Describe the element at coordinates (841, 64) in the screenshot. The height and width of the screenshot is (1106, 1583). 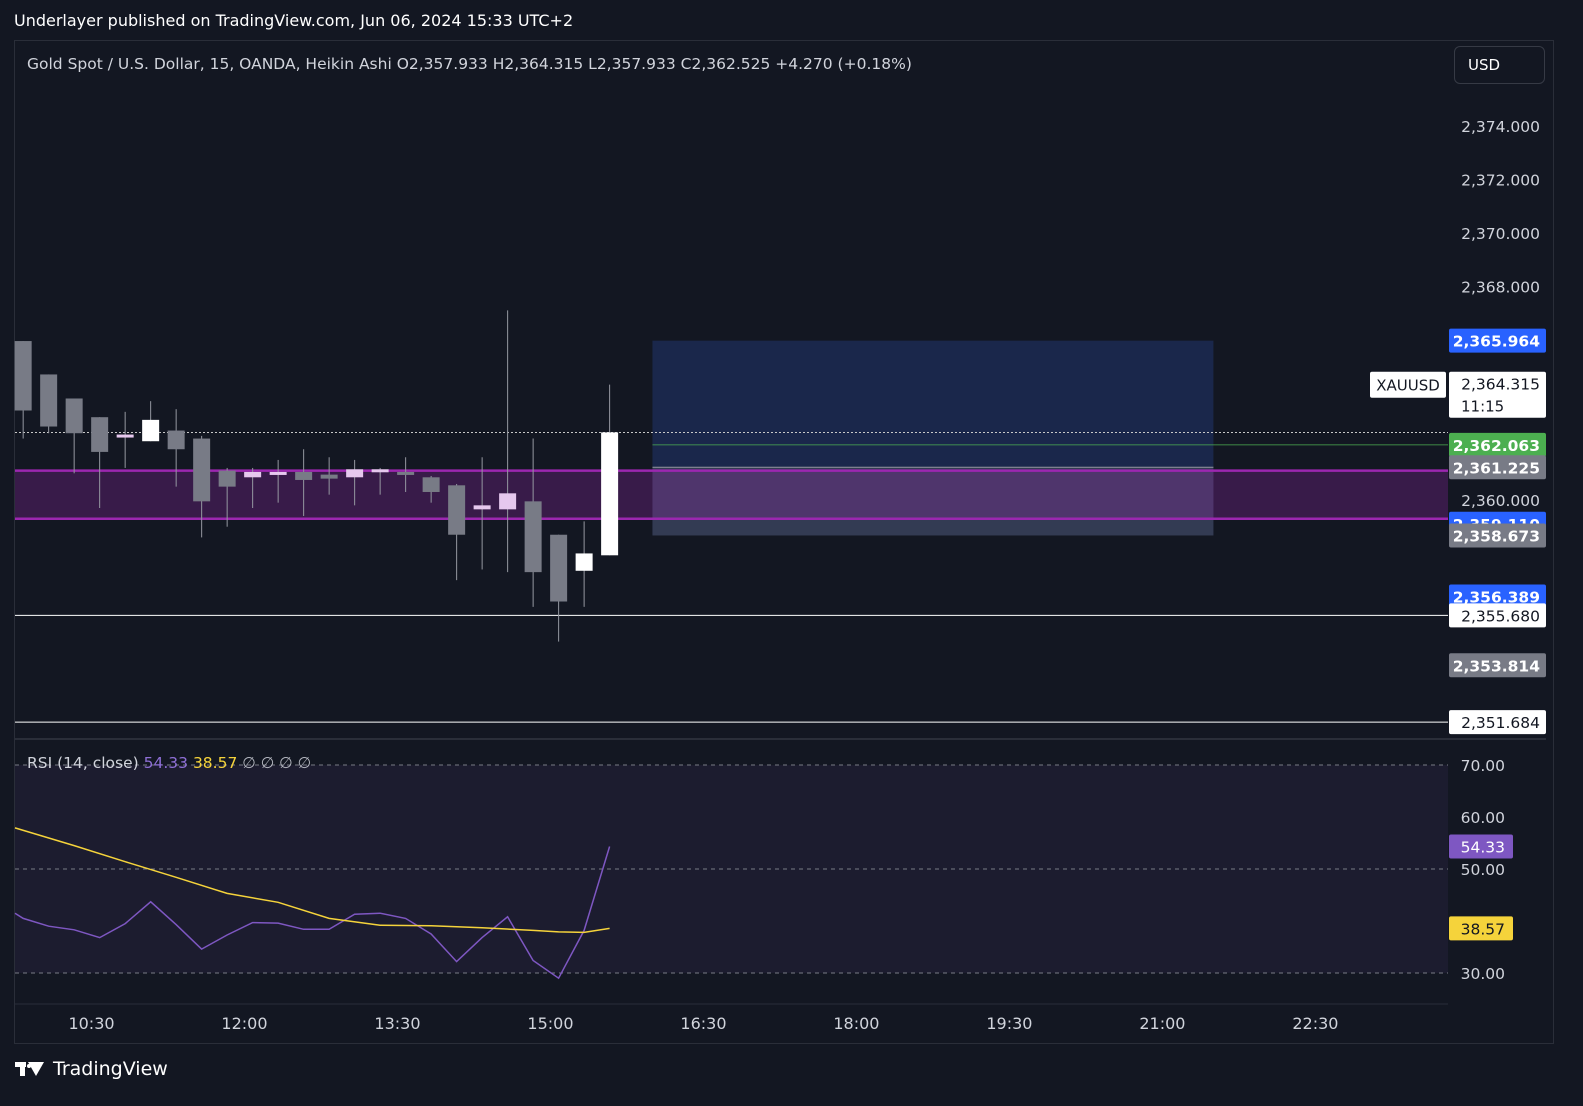
I see `legend-part-5: +4.270 (+0.18%)` at that location.